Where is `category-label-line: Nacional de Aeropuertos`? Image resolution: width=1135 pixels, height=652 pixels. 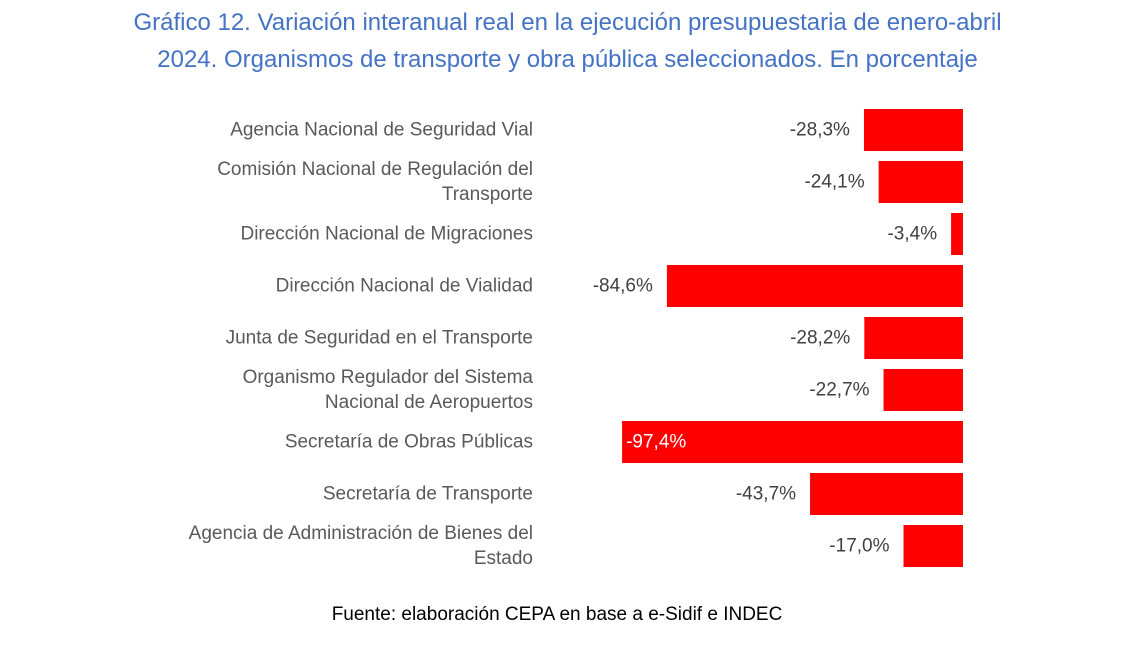 category-label-line: Nacional de Aeropuertos is located at coordinates (429, 402).